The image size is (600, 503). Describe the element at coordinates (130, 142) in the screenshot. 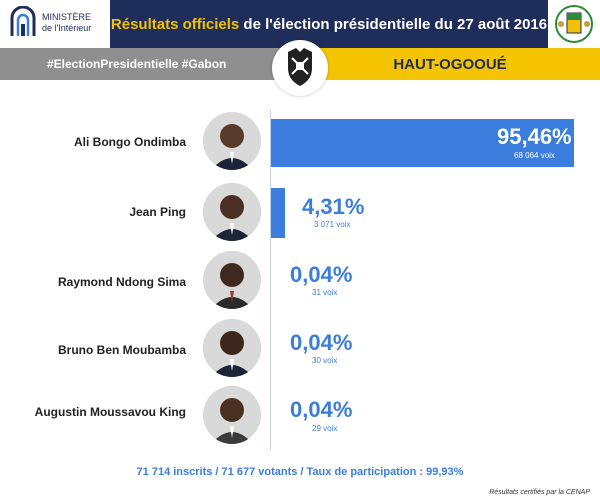

I see `candidate-name: Ali Bongo Ondimba` at that location.